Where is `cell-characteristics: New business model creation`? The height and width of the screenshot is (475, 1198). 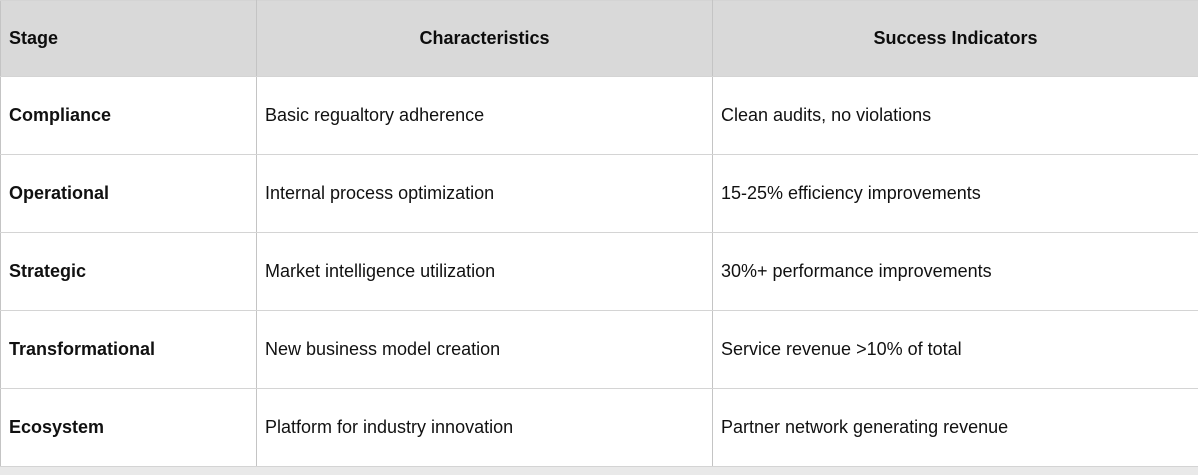 cell-characteristics: New business model creation is located at coordinates (484, 349).